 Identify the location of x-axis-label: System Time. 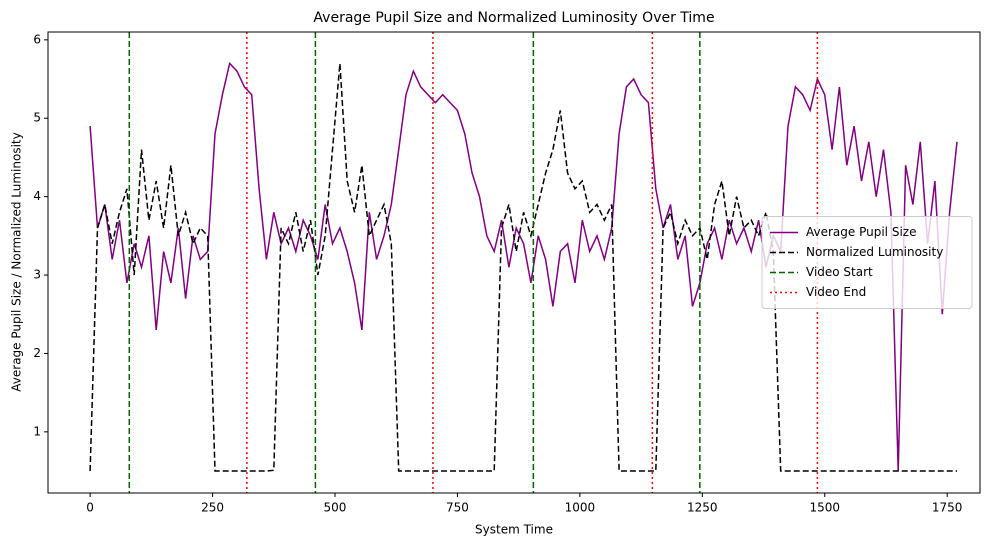
(514, 530).